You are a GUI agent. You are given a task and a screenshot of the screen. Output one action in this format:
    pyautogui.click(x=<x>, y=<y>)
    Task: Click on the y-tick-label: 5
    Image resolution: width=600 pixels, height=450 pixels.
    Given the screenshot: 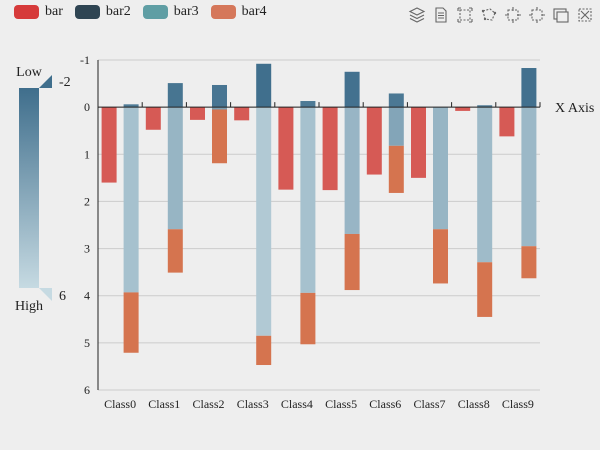 What is the action you would take?
    pyautogui.click(x=87, y=343)
    